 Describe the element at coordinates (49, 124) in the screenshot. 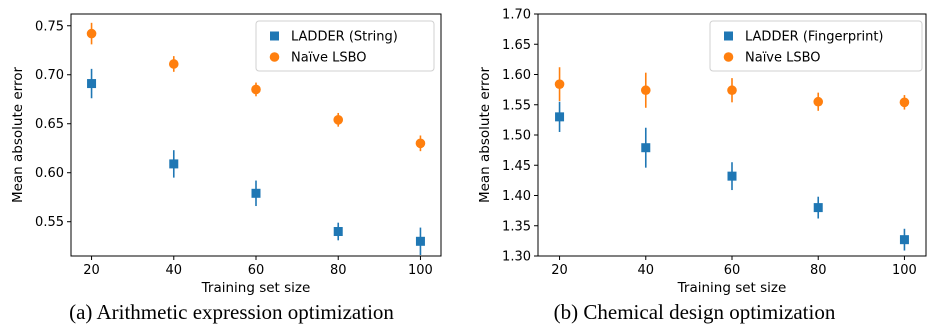

I see `y-tick-label: 0.65` at that location.